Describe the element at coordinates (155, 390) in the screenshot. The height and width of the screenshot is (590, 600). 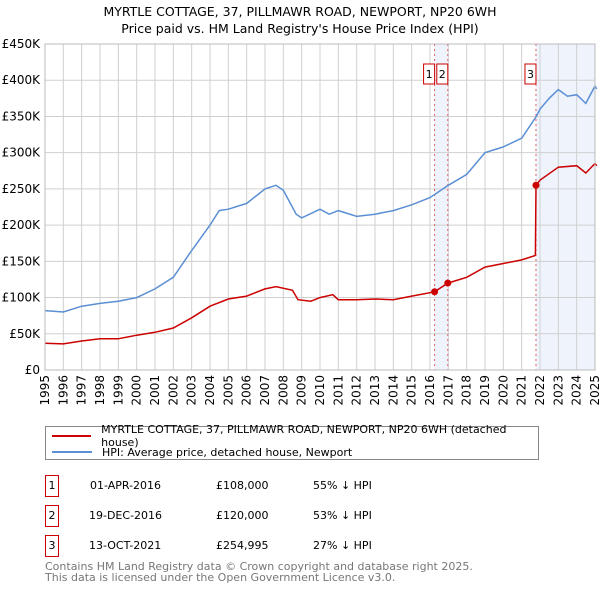
I see `x-tick-label: 2001` at that location.